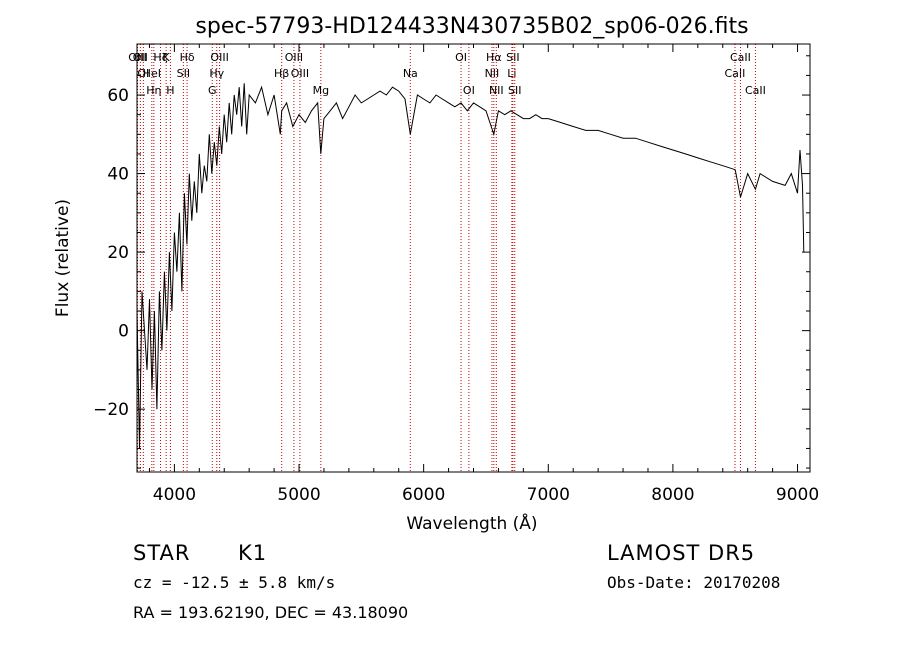  Describe the element at coordinates (281, 73) in the screenshot. I see `line-marker-label: Hβ` at that location.